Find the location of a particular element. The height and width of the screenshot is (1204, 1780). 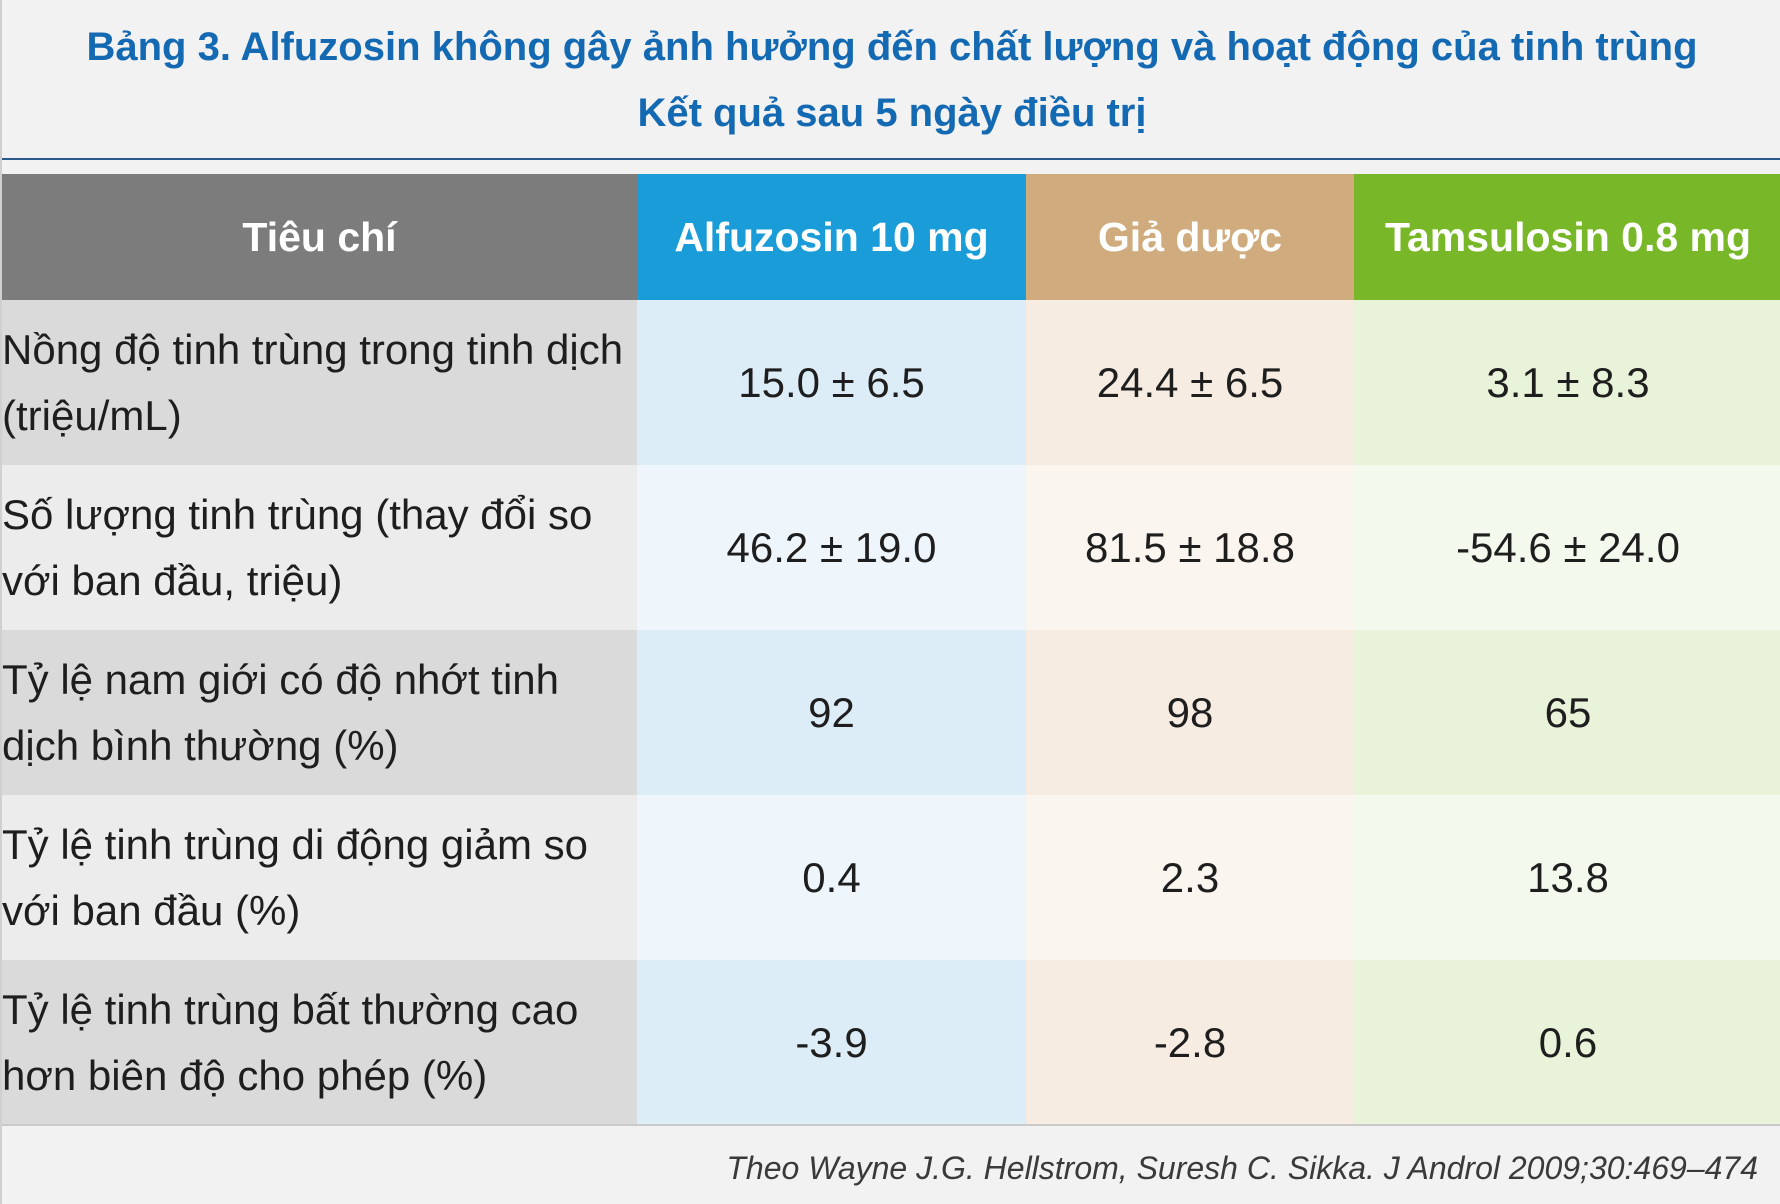

table-subtitle: Kết quả sau 5 ngày điều trị is located at coordinates (892, 113).